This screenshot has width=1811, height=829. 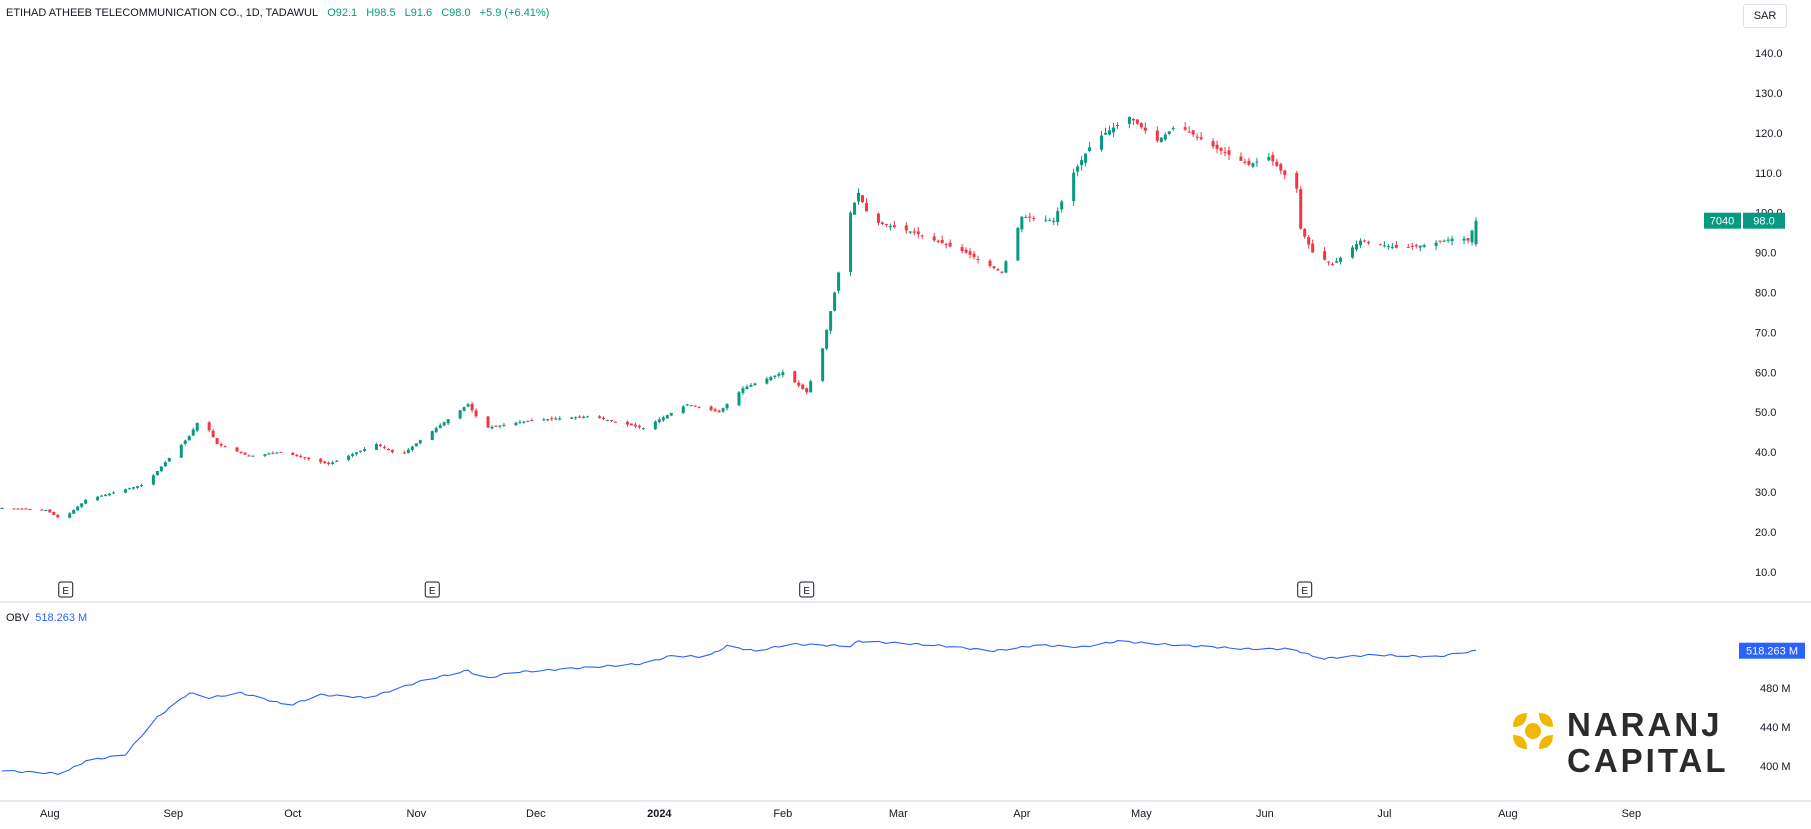 I want to click on ticker-tag-label: 7040, so click(x=1722, y=222).